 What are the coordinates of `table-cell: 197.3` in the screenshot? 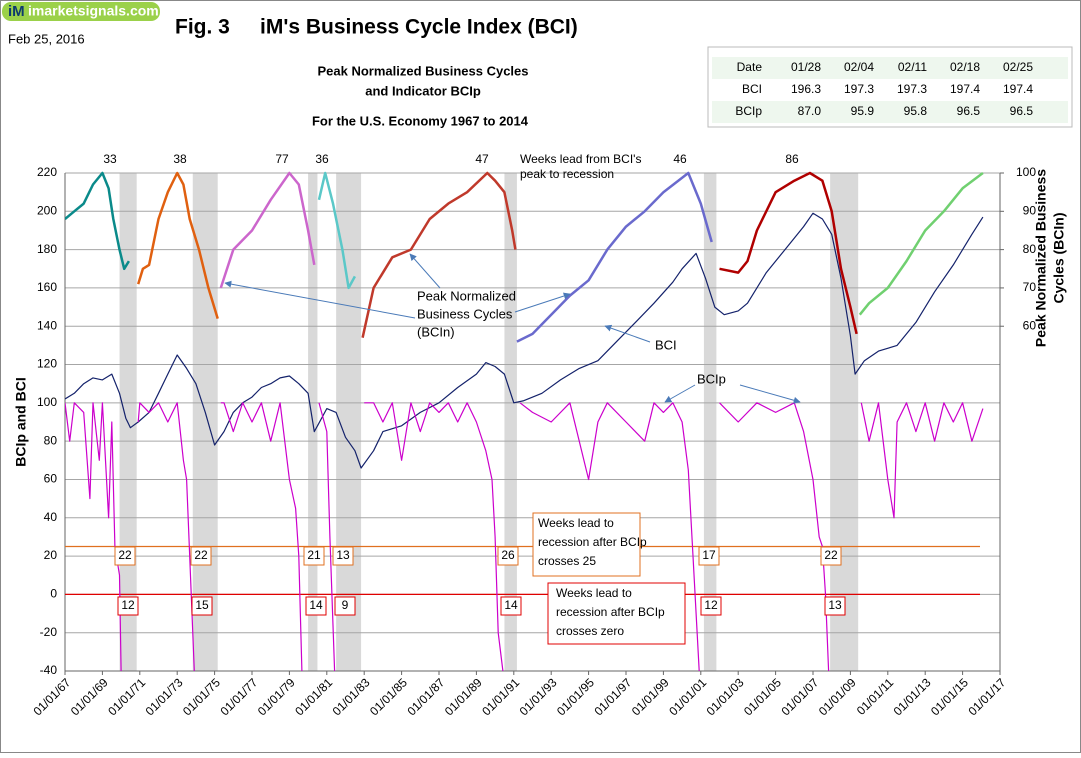 It's located at (859, 89).